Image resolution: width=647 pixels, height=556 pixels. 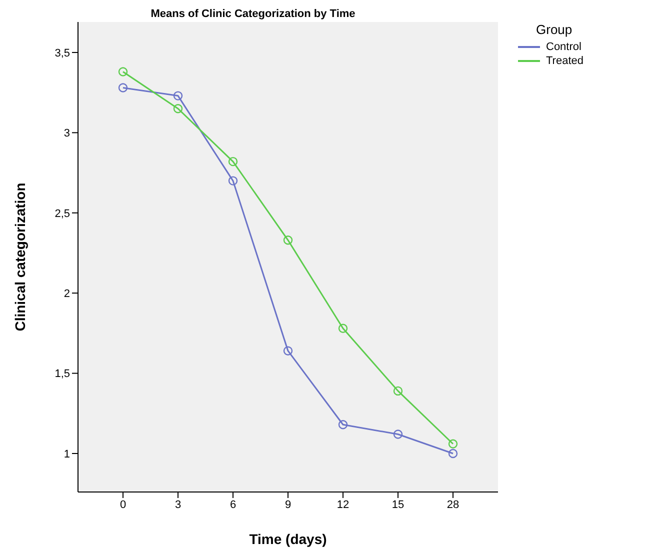 What do you see at coordinates (62, 214) in the screenshot?
I see `y-tick-label: 2,5` at bounding box center [62, 214].